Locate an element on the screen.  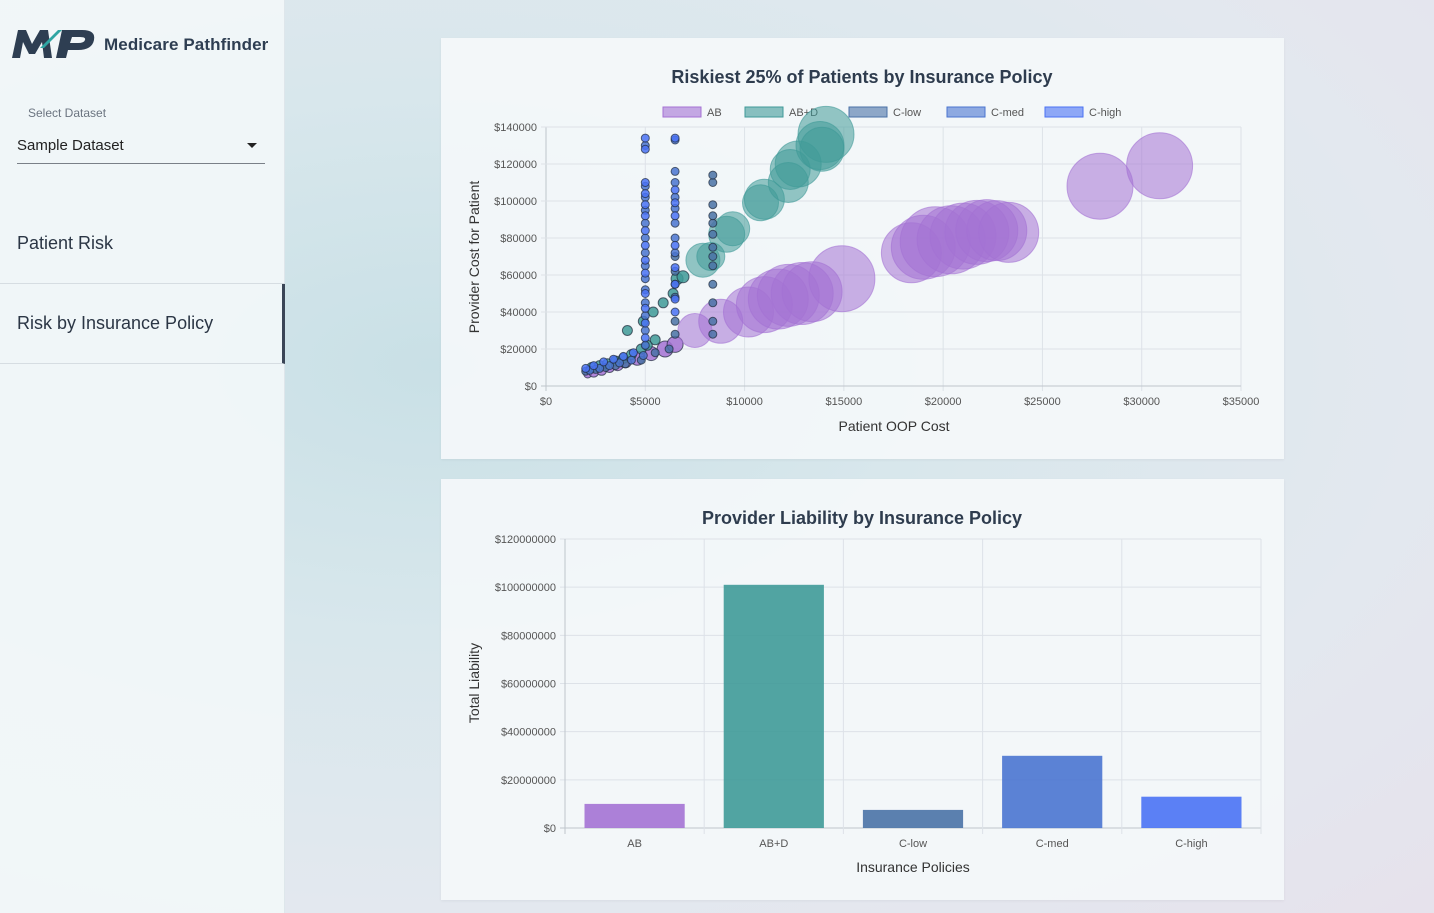
dataset-select: Sample Dataset is located at coordinates (141, 146).